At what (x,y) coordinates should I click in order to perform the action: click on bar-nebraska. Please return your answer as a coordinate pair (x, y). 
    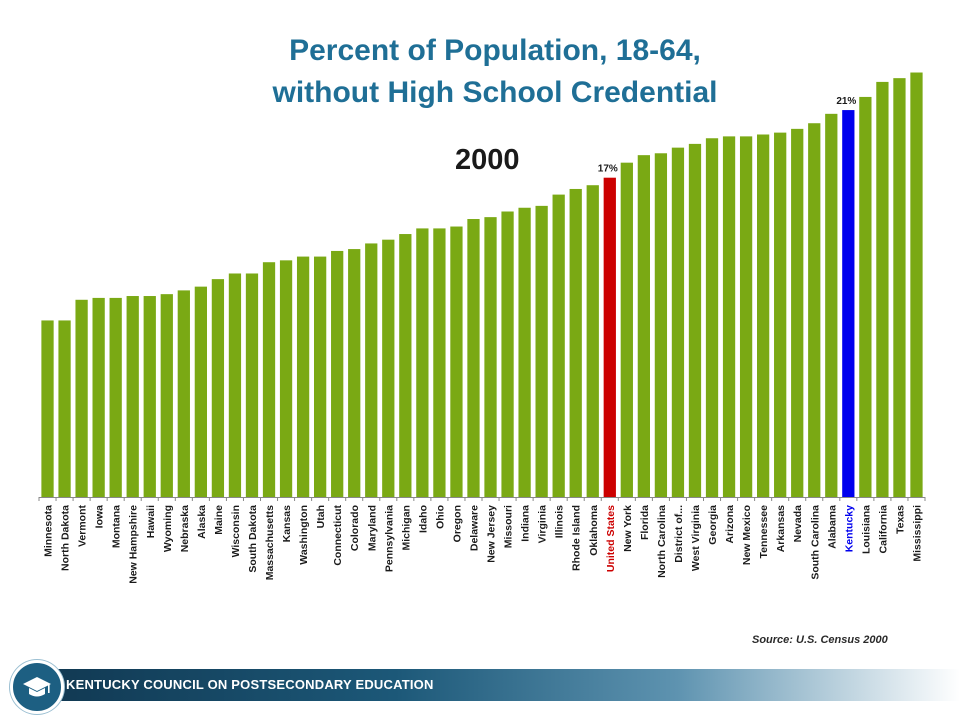
    Looking at the image, I should click on (183, 393).